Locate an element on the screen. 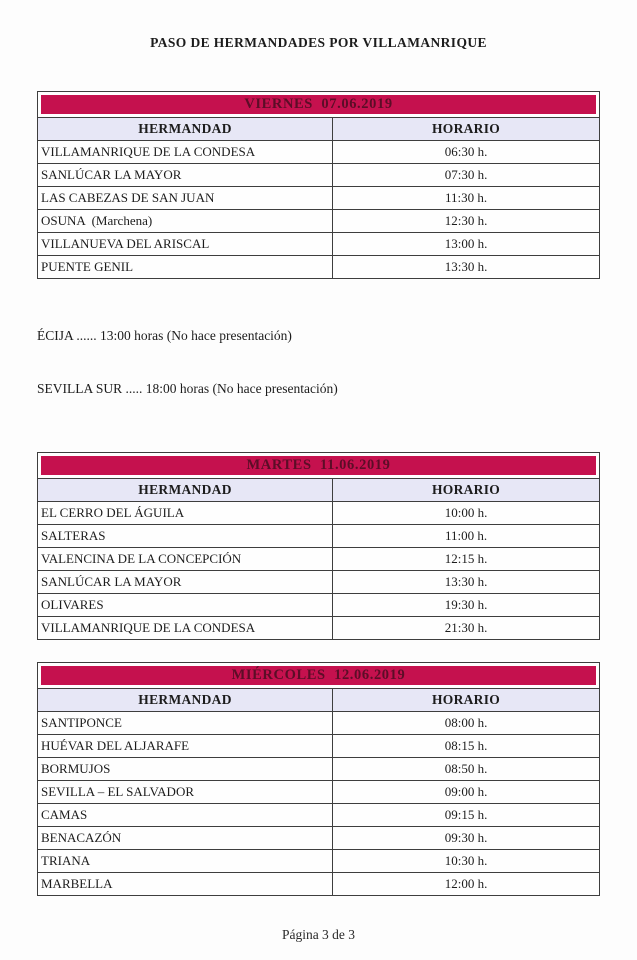 This screenshot has height=960, width=637. horario-cell: 12:15 h. is located at coordinates (466, 559).